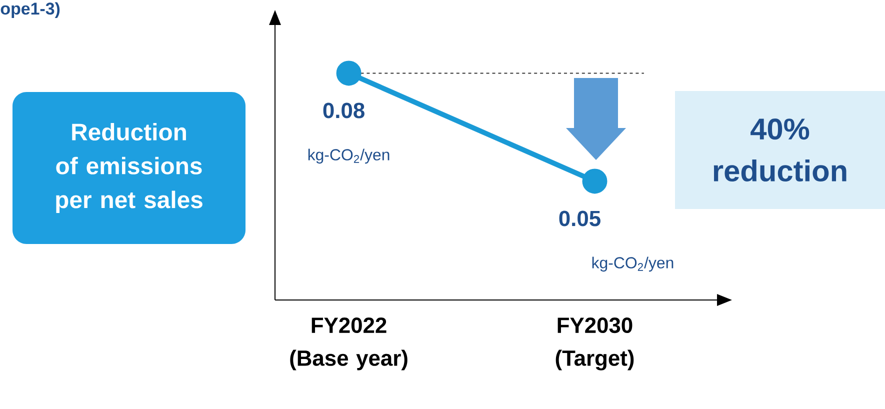 Image resolution: width=885 pixels, height=409 pixels. What do you see at coordinates (579, 218) in the screenshot?
I see `data-label: 0.05` at bounding box center [579, 218].